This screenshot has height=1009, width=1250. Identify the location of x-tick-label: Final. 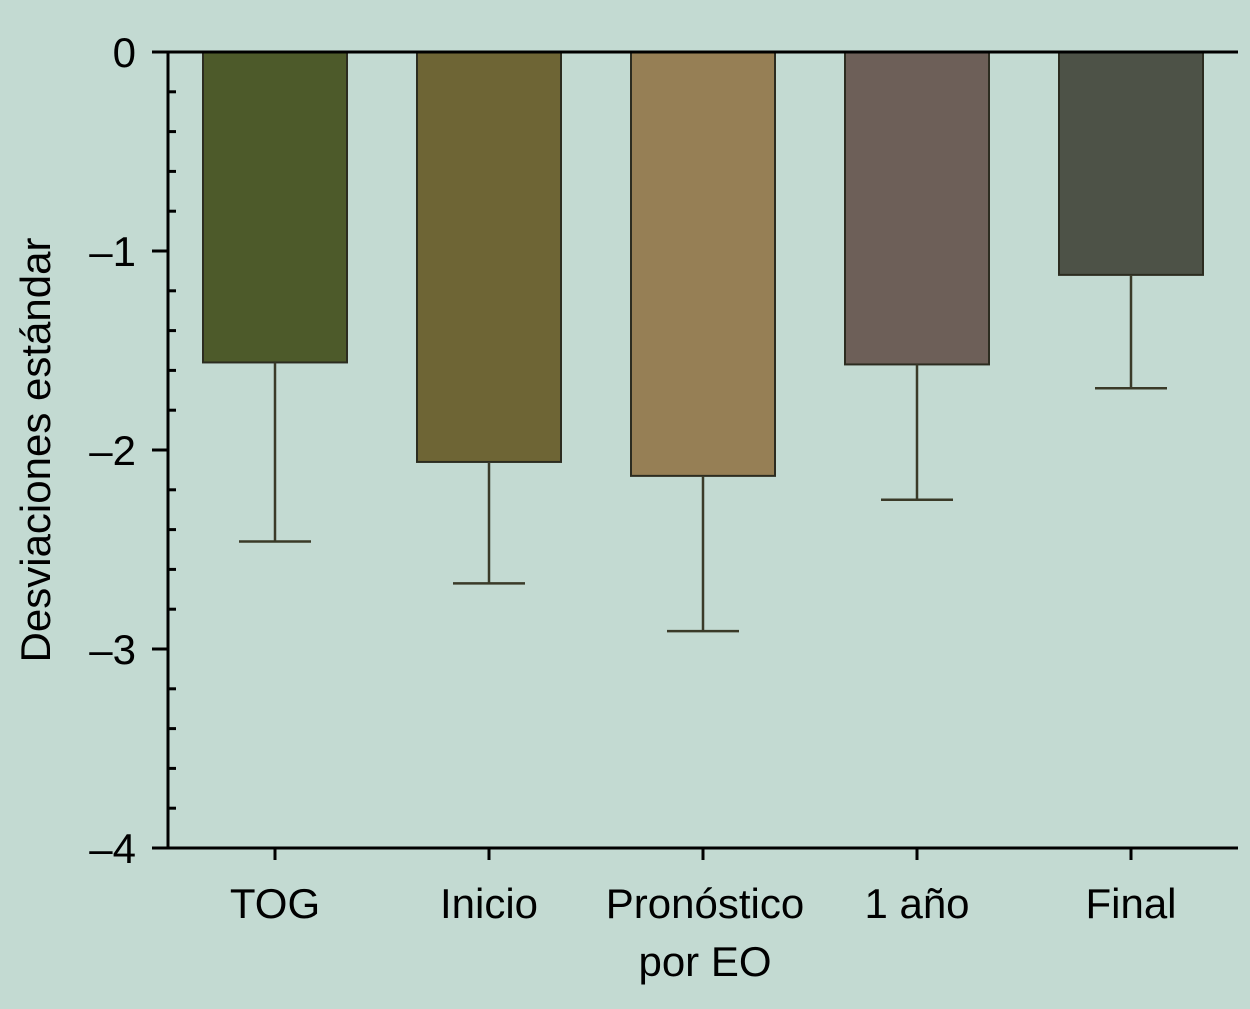
(1130, 903).